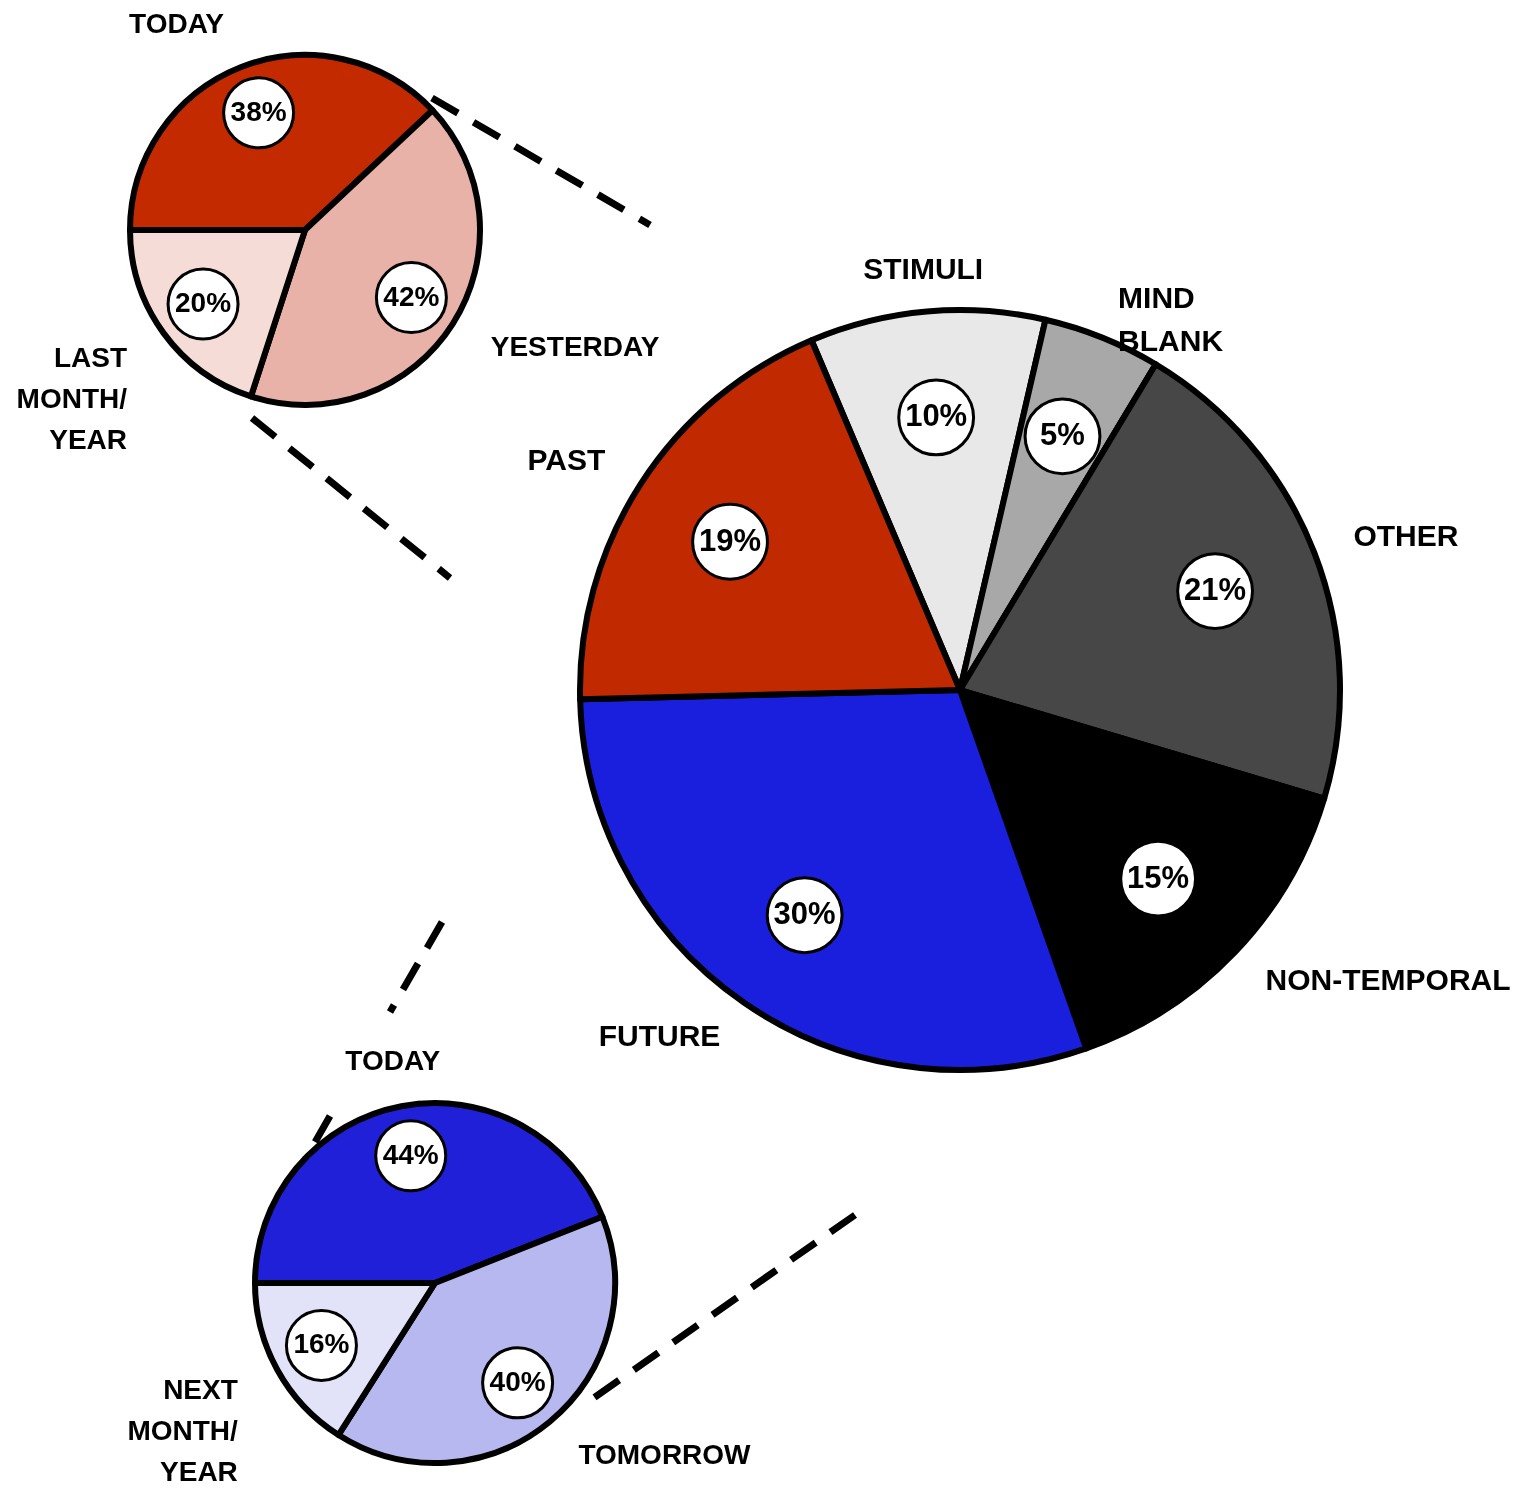 This screenshot has width=1525, height=1510. Describe the element at coordinates (1062, 435) in the screenshot. I see `data-label: 5%` at that location.